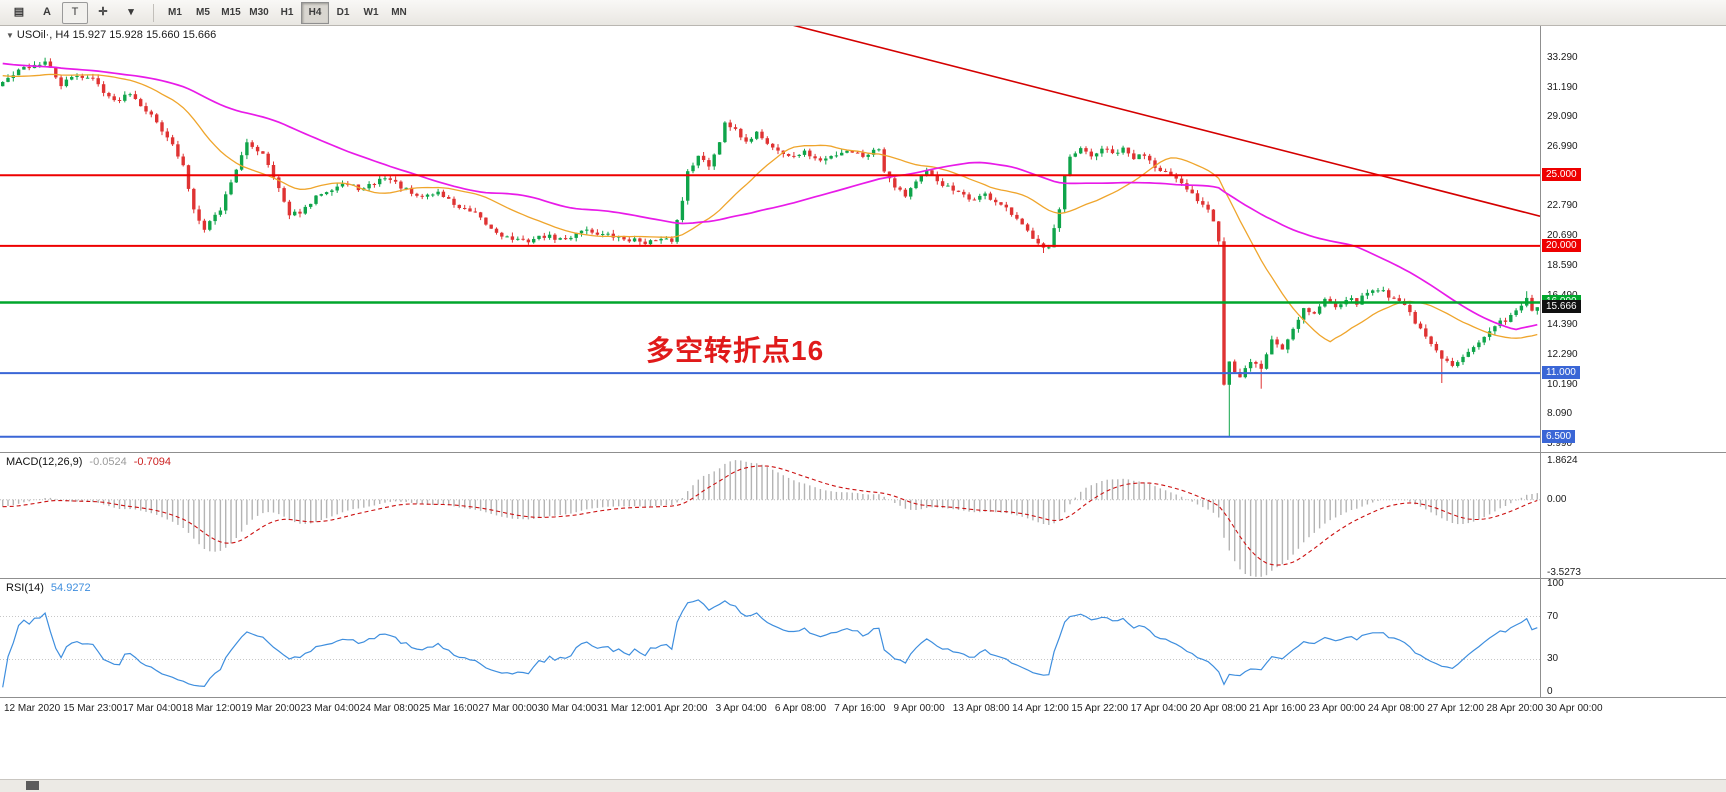 The image size is (1726, 792). I want to click on timeframe-button-m1: M1, so click(175, 12).